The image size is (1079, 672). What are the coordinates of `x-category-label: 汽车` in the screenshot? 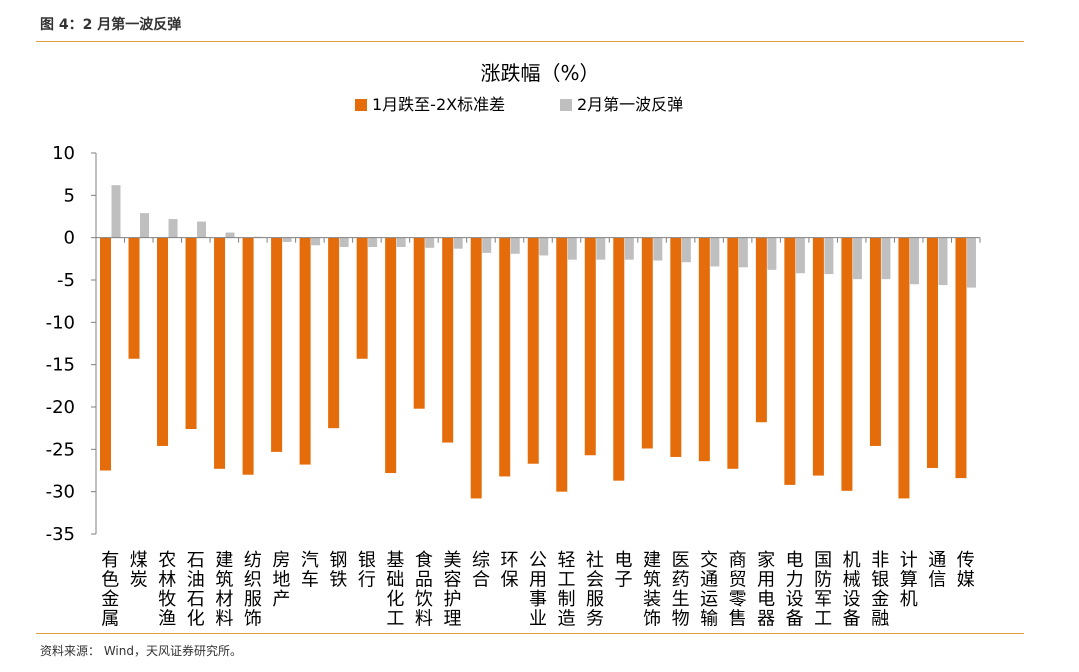 It's located at (310, 570).